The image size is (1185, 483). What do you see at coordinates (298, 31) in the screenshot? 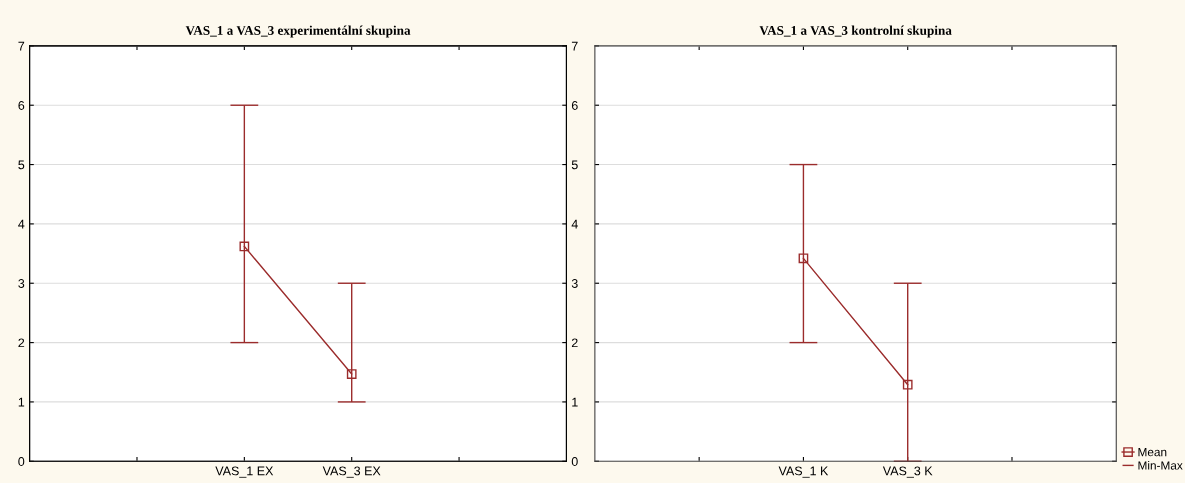
I see `chart-title: VAS_1 a VAS_3 experimentální skupina` at bounding box center [298, 31].